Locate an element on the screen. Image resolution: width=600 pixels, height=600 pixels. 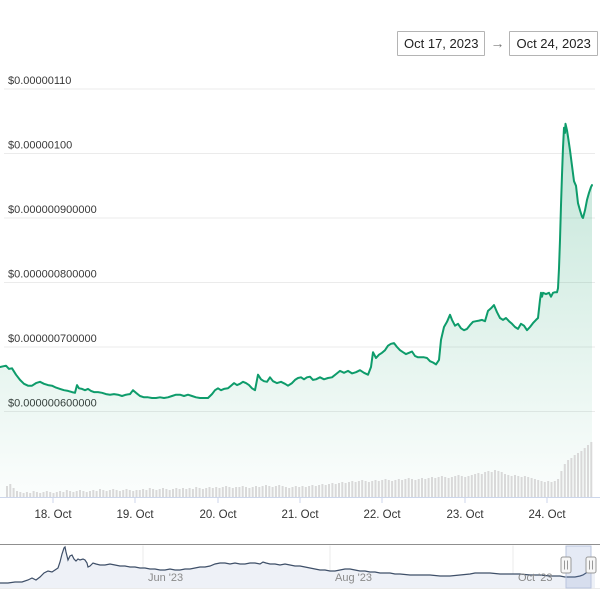
arrow-right-icon: → is located at coordinates (497, 43).